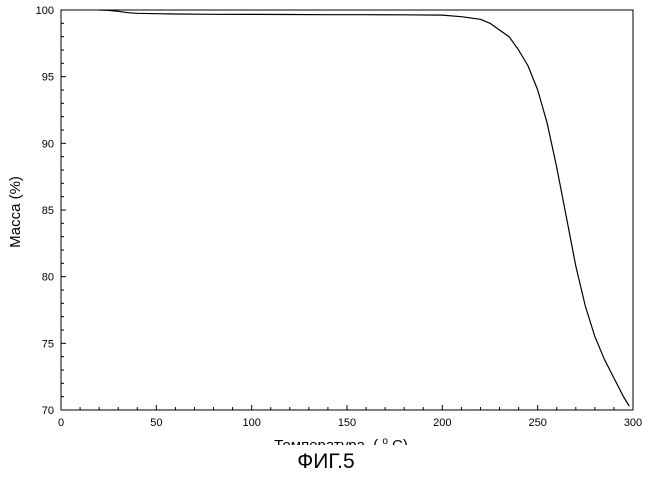  I want to click on y-tick-label: 70, so click(48, 411).